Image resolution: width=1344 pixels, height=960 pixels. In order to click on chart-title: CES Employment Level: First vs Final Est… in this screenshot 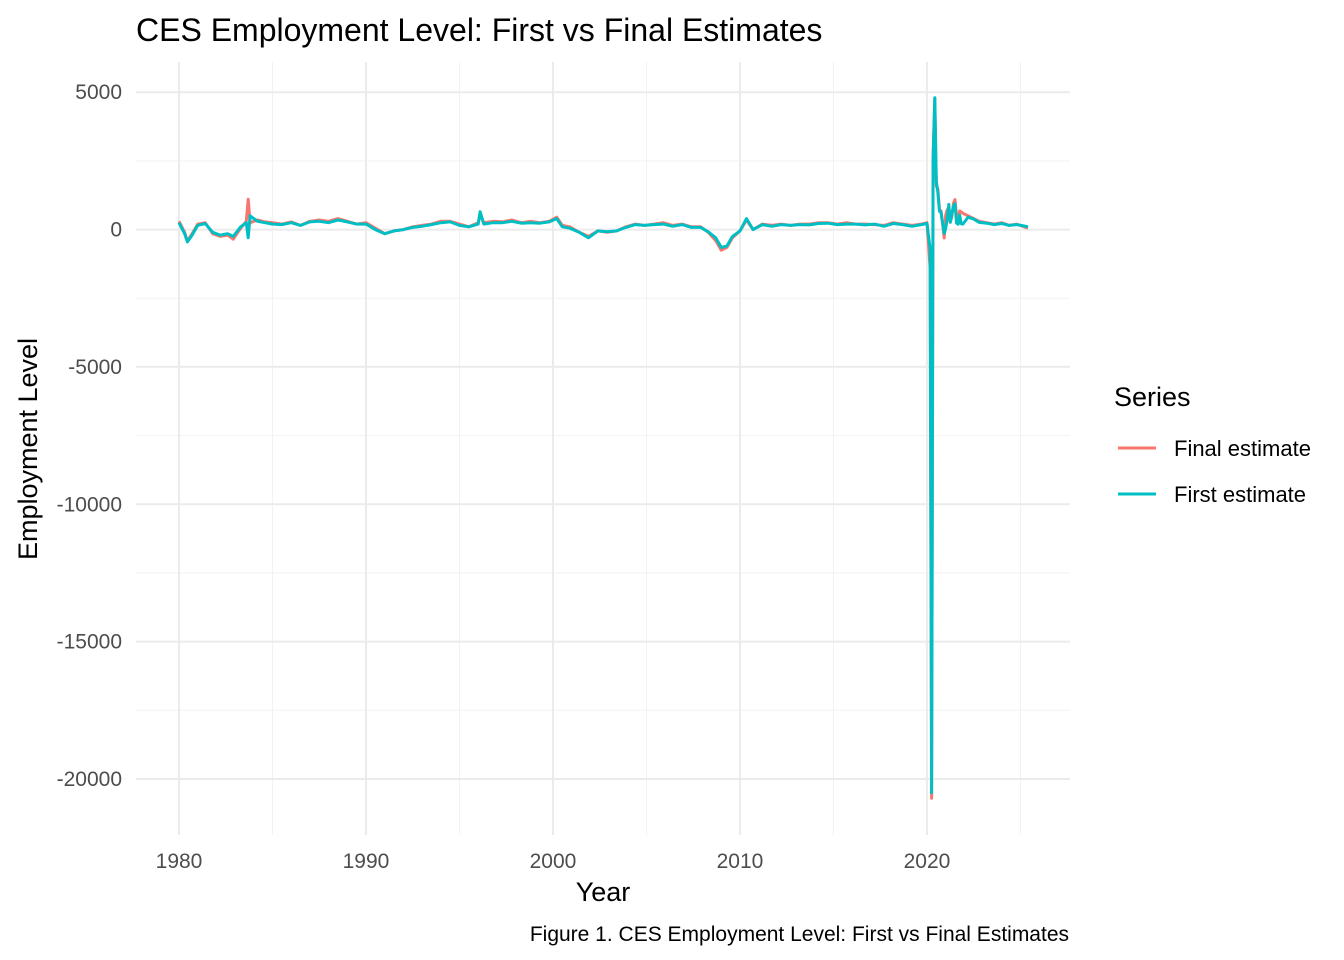, I will do `click(479, 30)`.